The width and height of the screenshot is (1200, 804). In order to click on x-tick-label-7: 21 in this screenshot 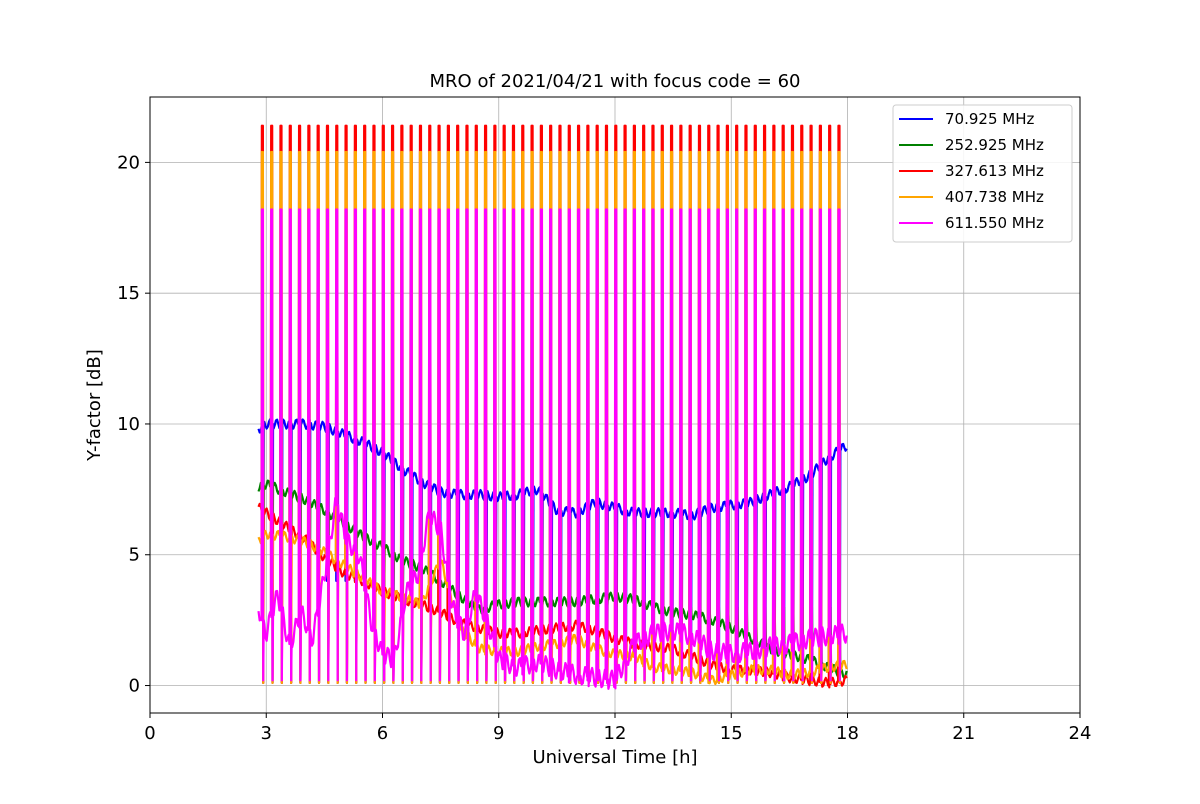, I will do `click(963, 733)`.